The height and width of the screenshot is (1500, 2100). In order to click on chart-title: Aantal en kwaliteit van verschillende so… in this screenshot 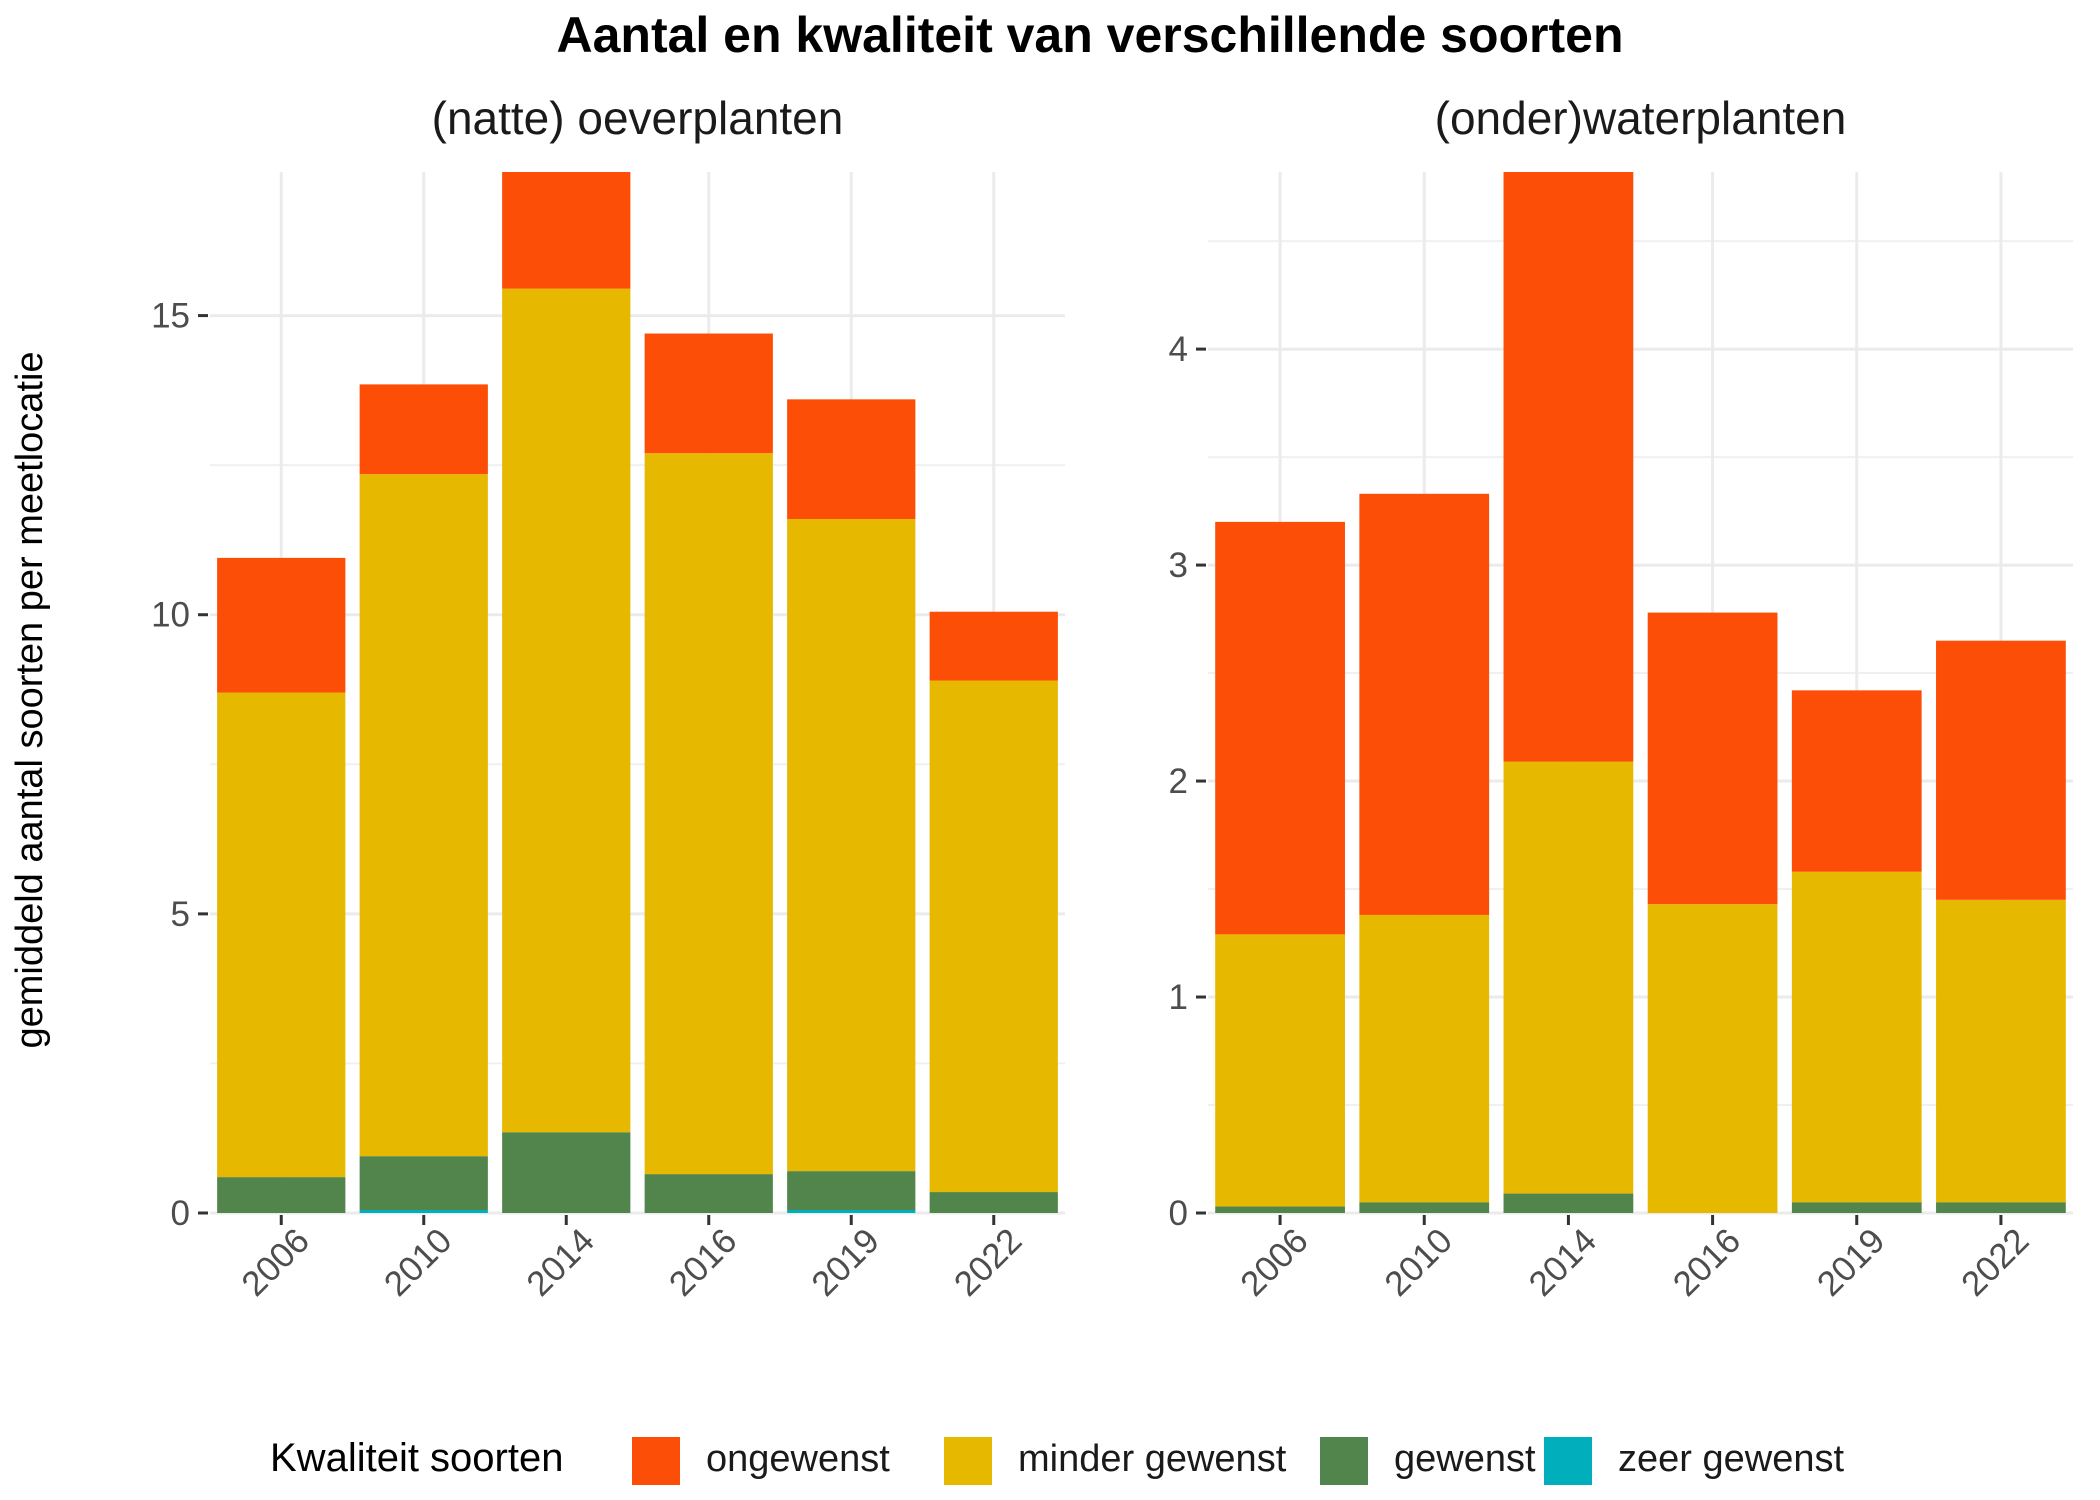, I will do `click(1089, 35)`.